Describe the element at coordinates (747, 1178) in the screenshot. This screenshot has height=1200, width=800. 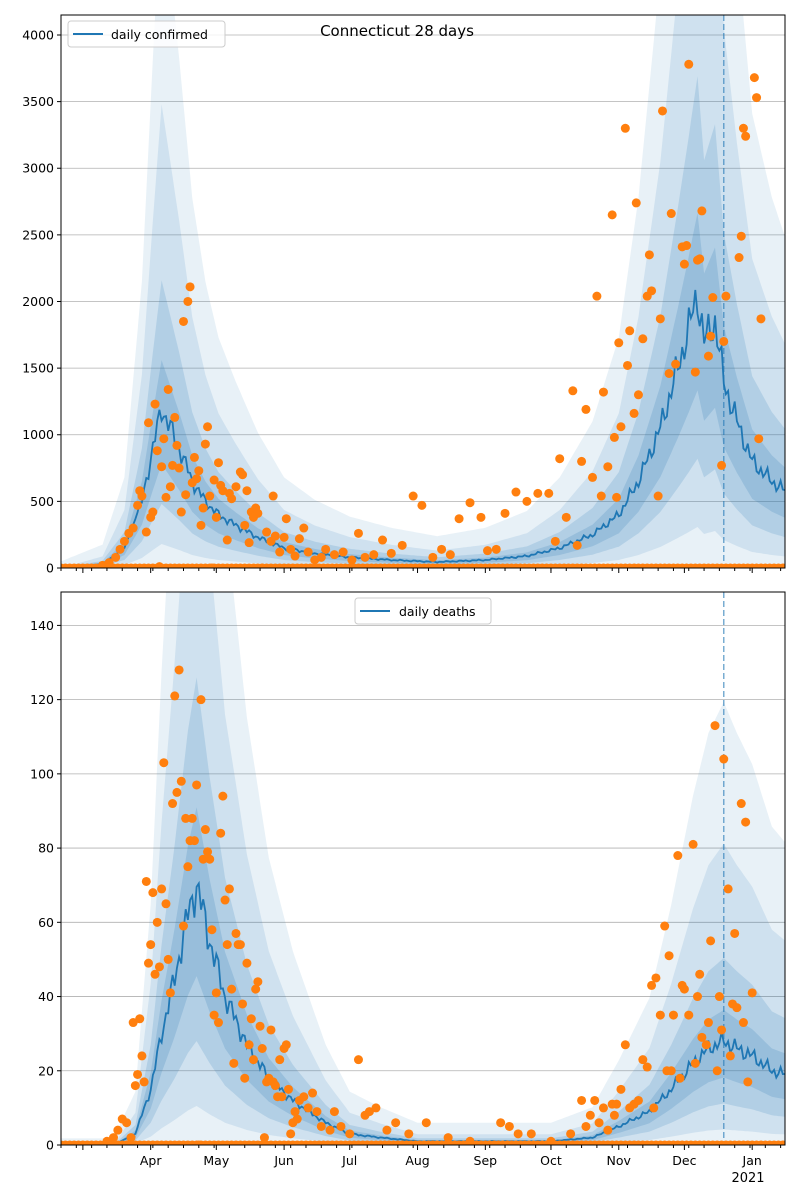
I see `x-year-label: 2021` at that location.